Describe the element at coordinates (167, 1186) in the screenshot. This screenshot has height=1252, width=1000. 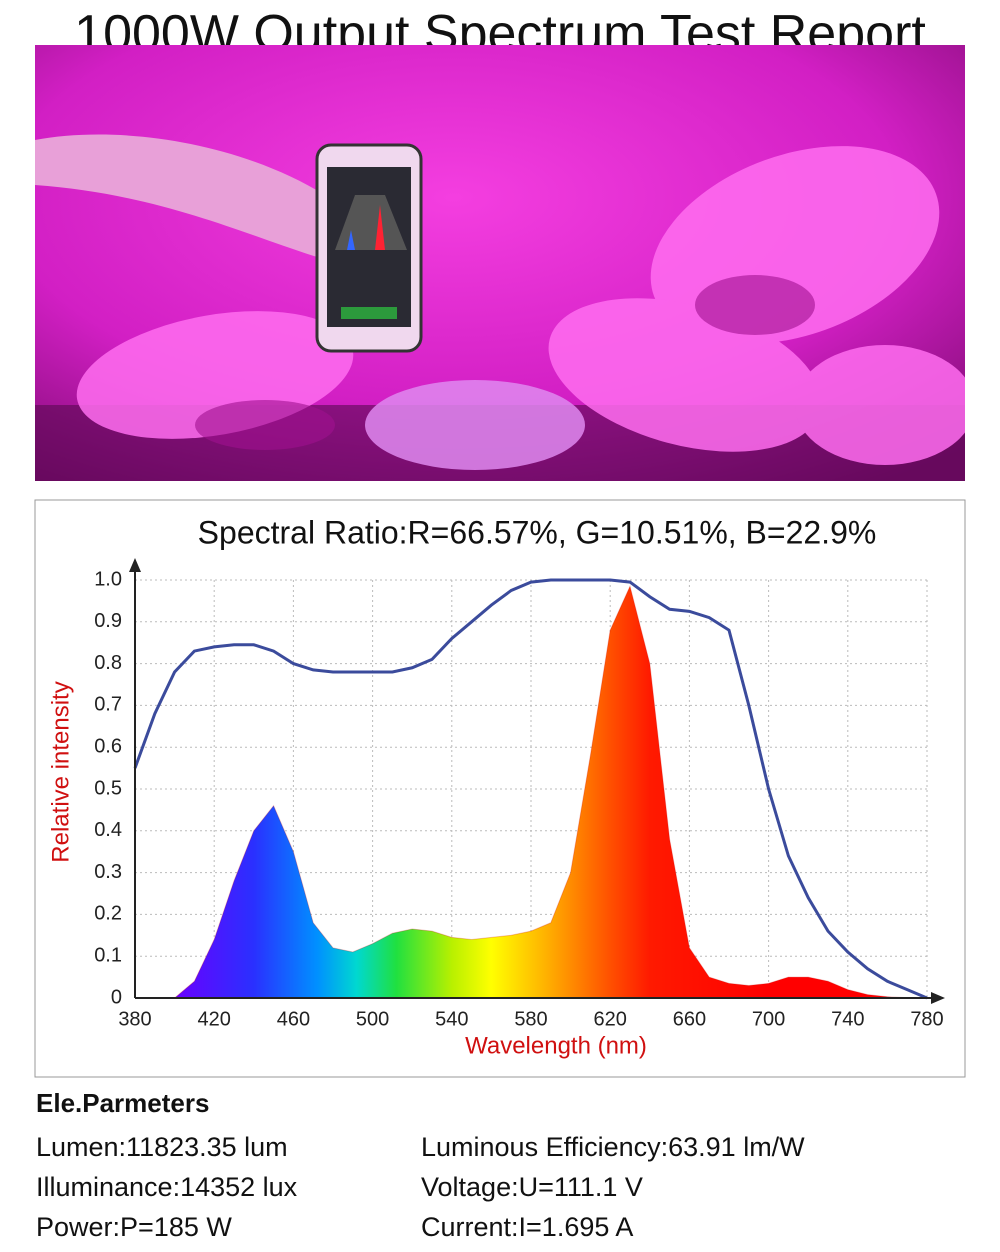
I see `parameter: Illuminance:14352 lux` at that location.